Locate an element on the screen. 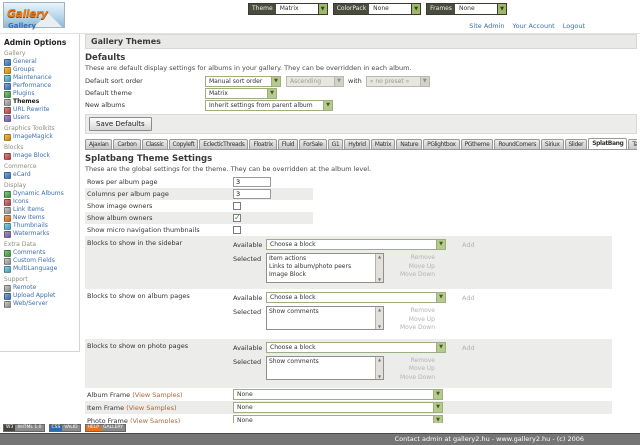 The height and width of the screenshot is (445, 640). your-account-link: Your Account is located at coordinates (533, 26).